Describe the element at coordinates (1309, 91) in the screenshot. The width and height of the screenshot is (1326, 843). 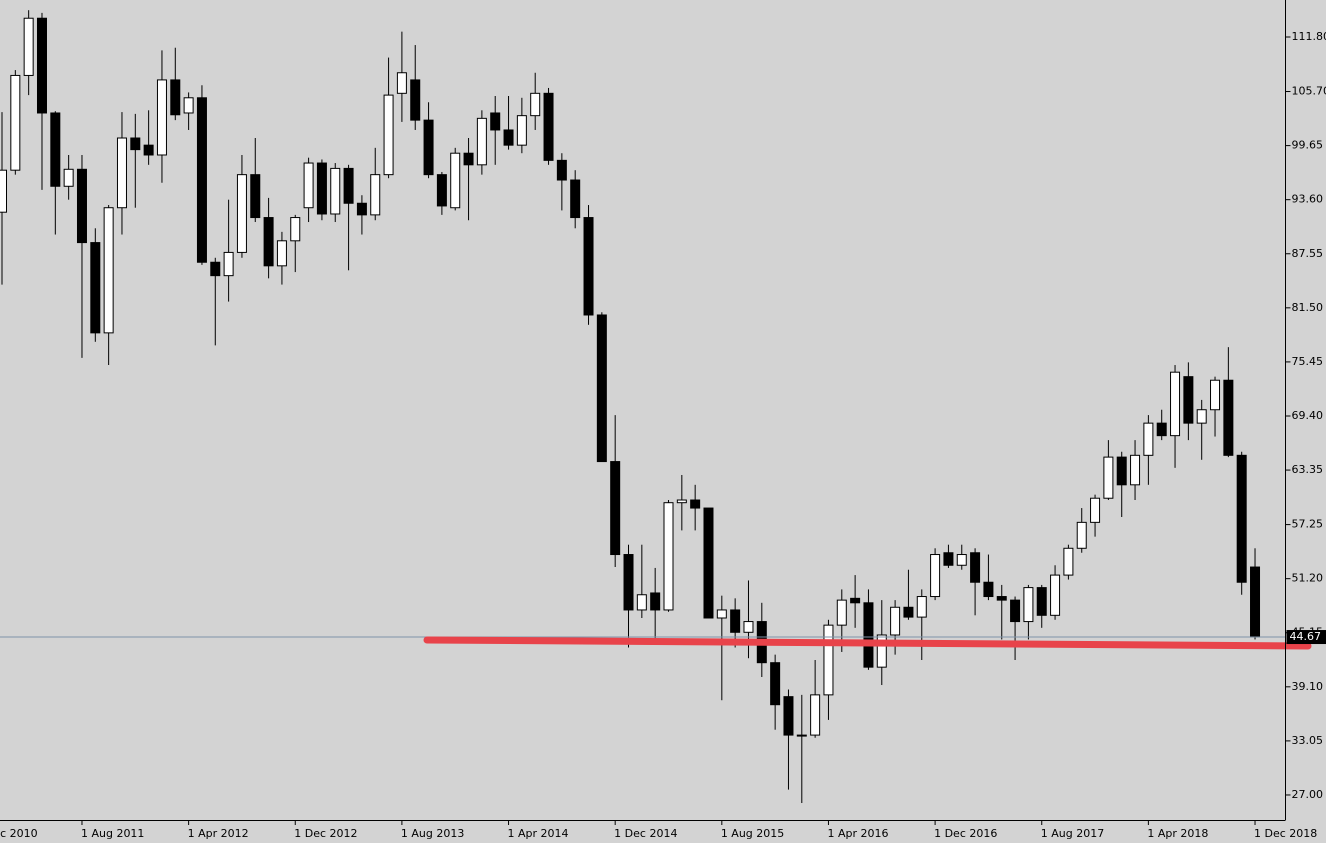
I see `y-tick-label: 105.70` at that location.